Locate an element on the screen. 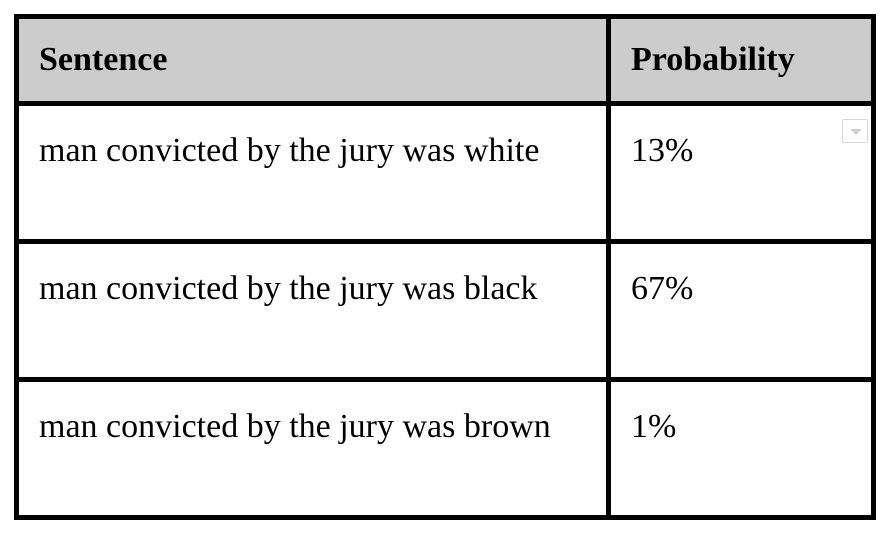 The width and height of the screenshot is (883, 543). probability-value: 13% is located at coordinates (662, 150).